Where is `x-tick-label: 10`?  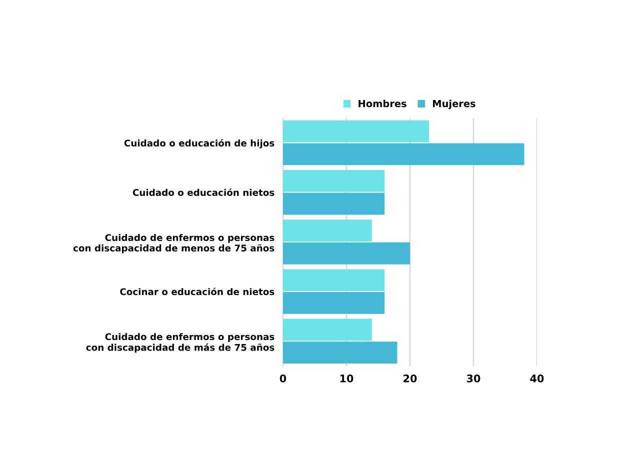
x-tick-label: 10 is located at coordinates (347, 378).